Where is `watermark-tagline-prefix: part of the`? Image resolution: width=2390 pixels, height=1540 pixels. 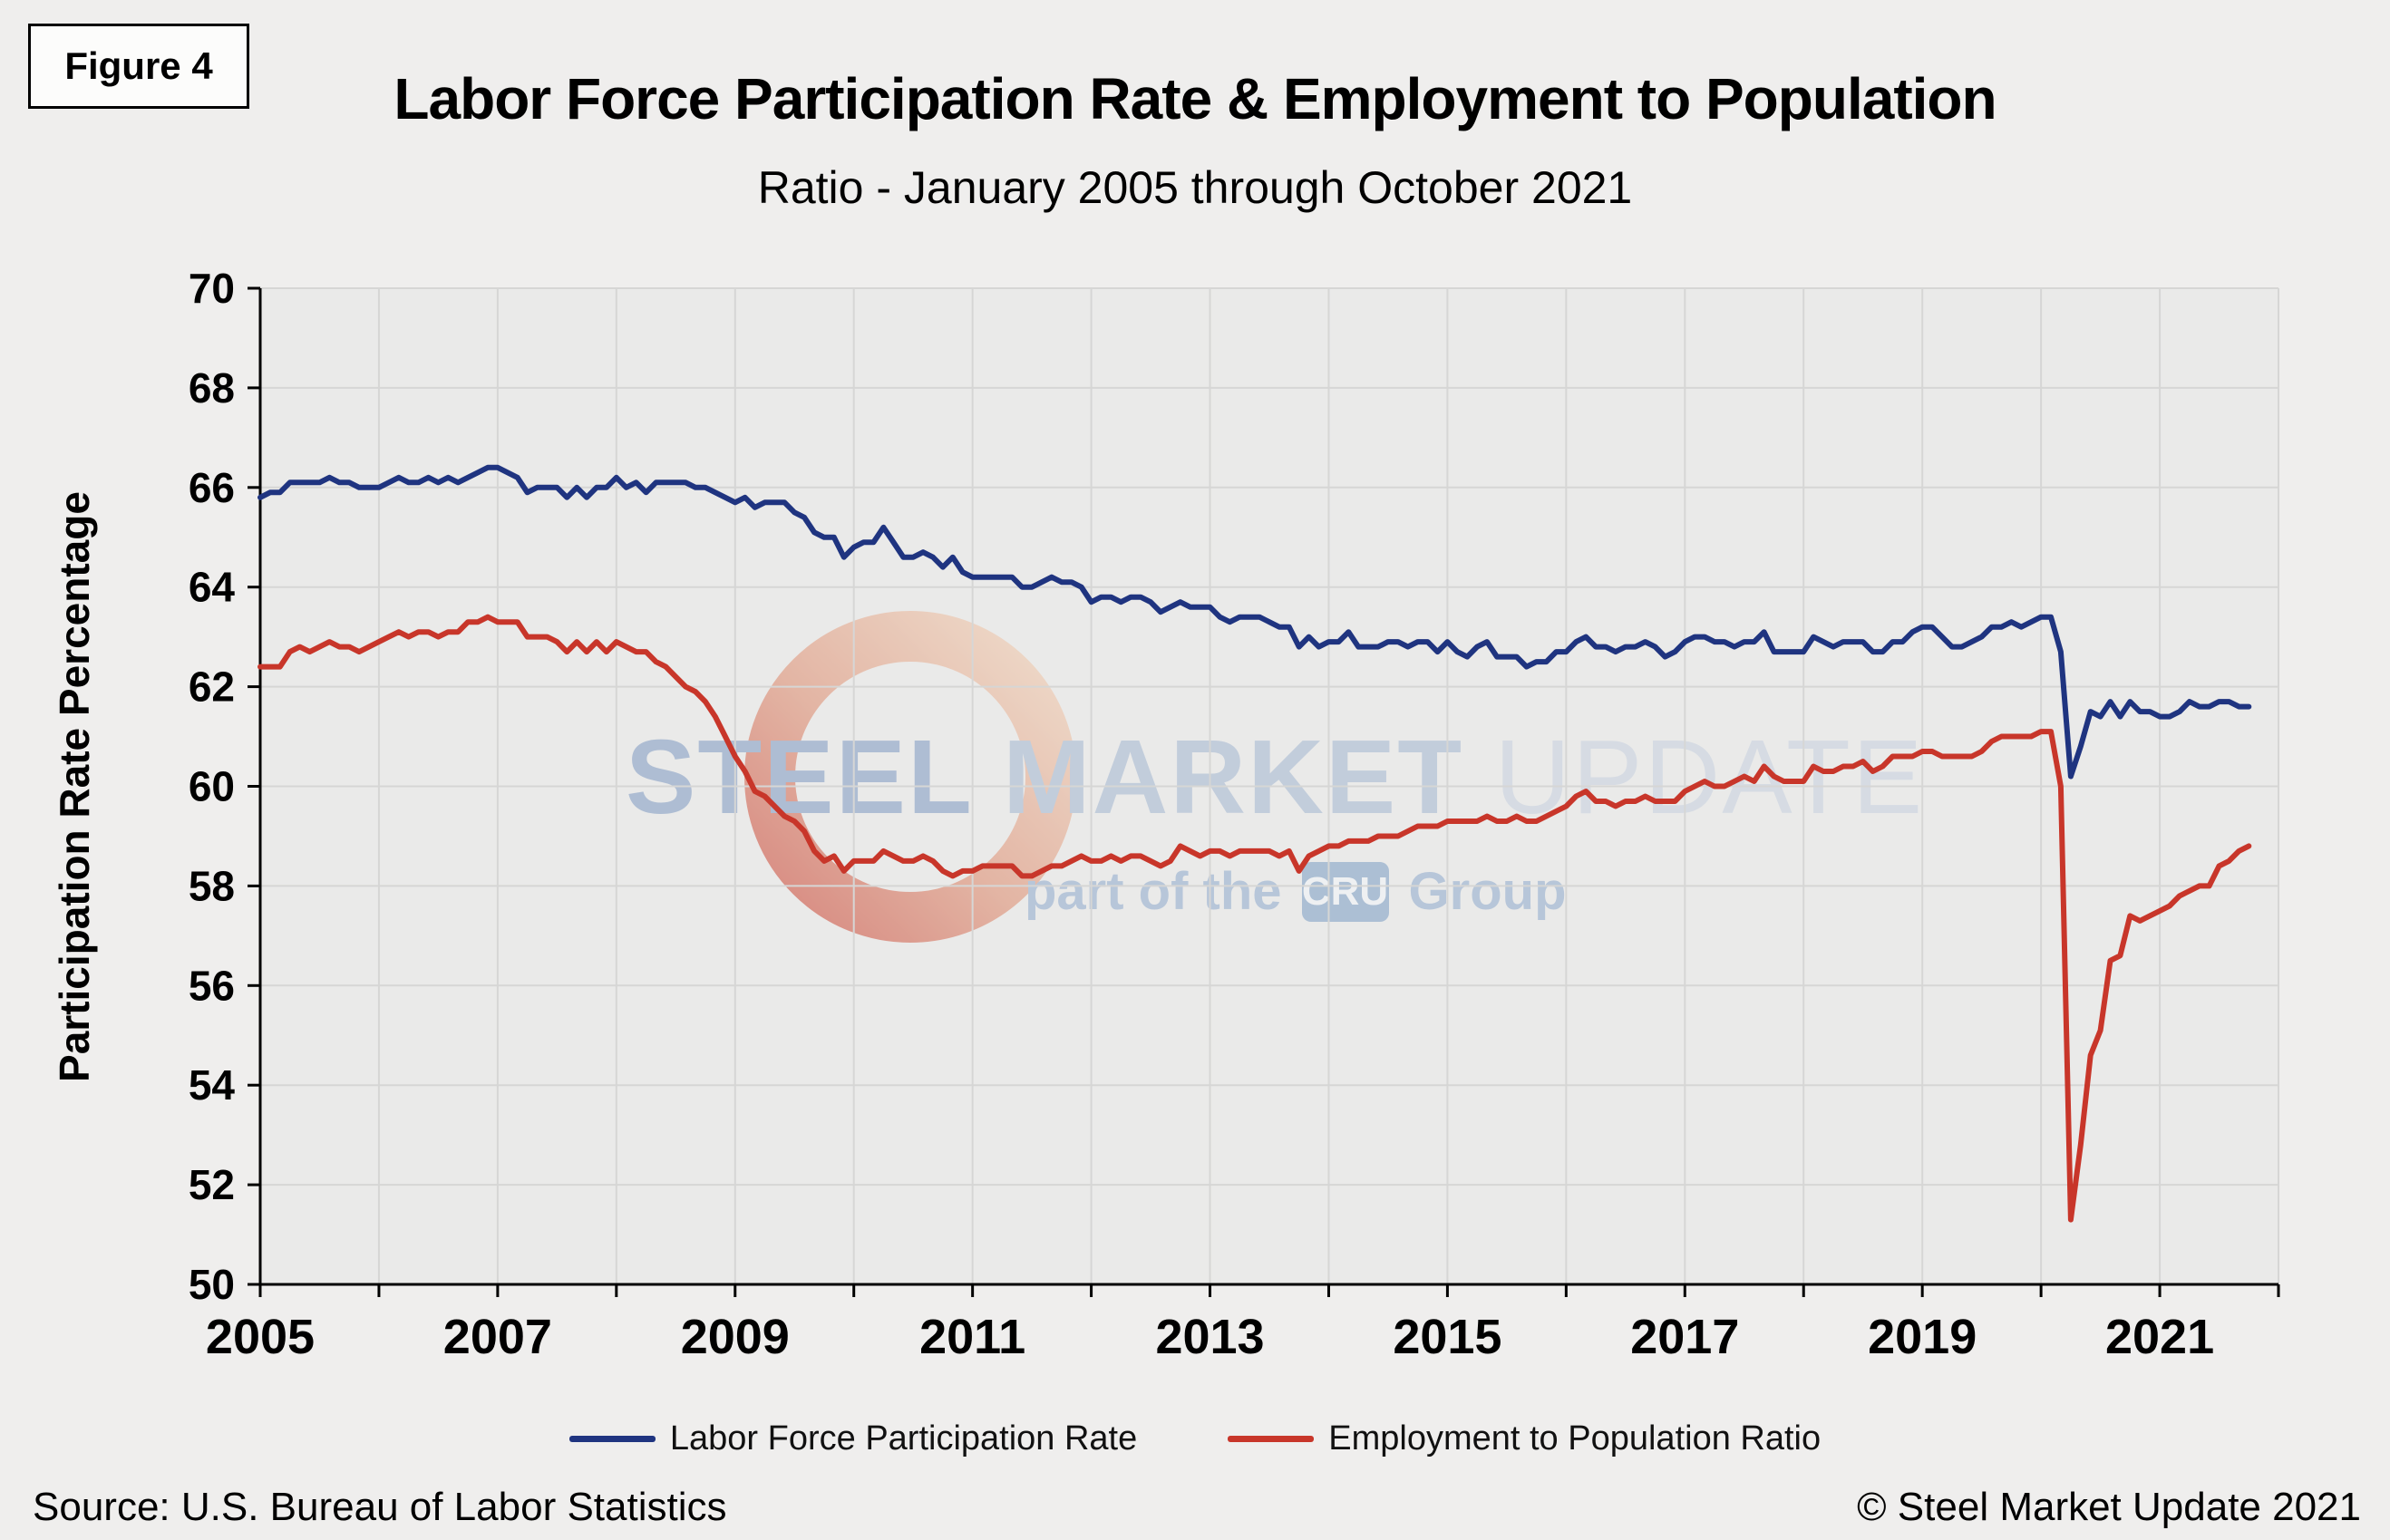
watermark-tagline-prefix: part of the is located at coordinates (1153, 891).